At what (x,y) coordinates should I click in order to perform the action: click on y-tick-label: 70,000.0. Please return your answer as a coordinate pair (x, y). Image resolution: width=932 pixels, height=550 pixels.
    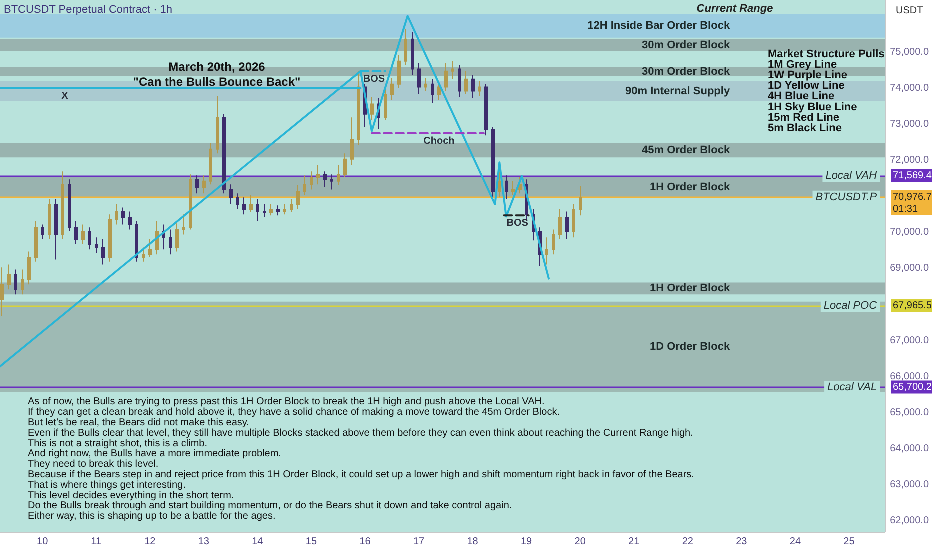
    Looking at the image, I should click on (910, 232).